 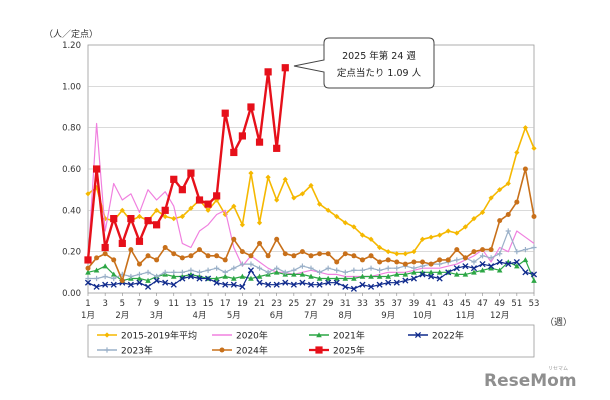 I want to click on x-tick-label: 31, so click(x=345, y=304).